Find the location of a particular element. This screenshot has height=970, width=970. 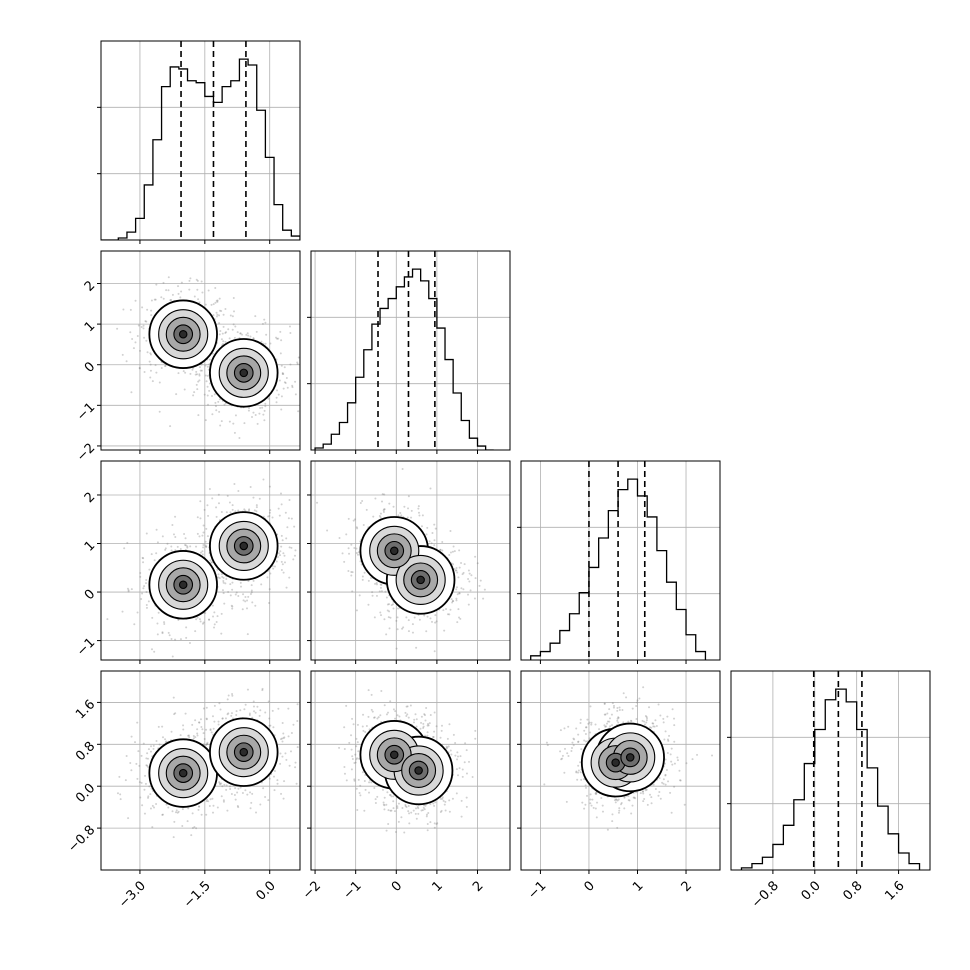

axes-frame is located at coordinates (200, 350).